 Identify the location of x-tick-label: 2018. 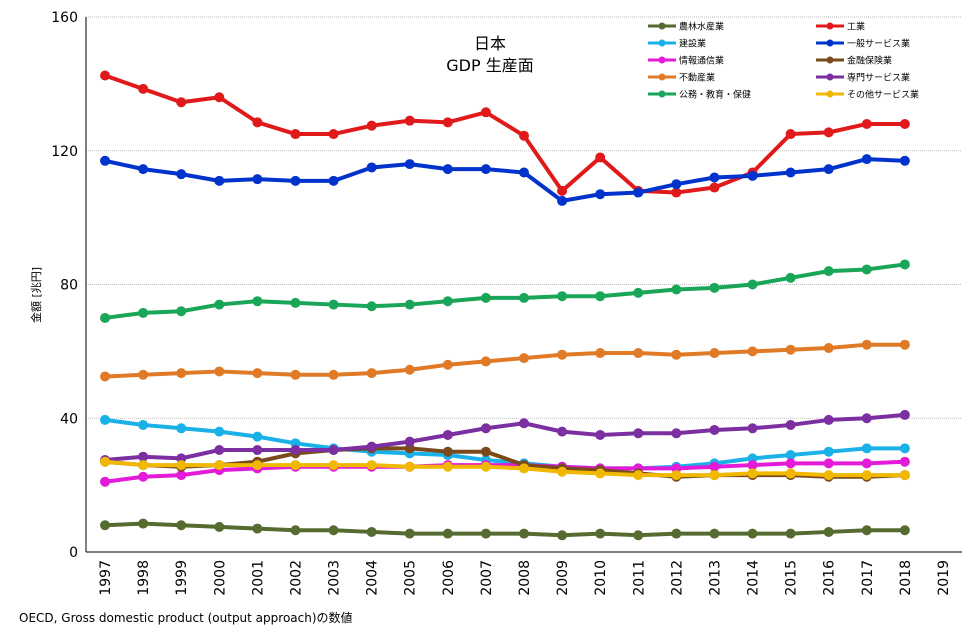
(906, 578).